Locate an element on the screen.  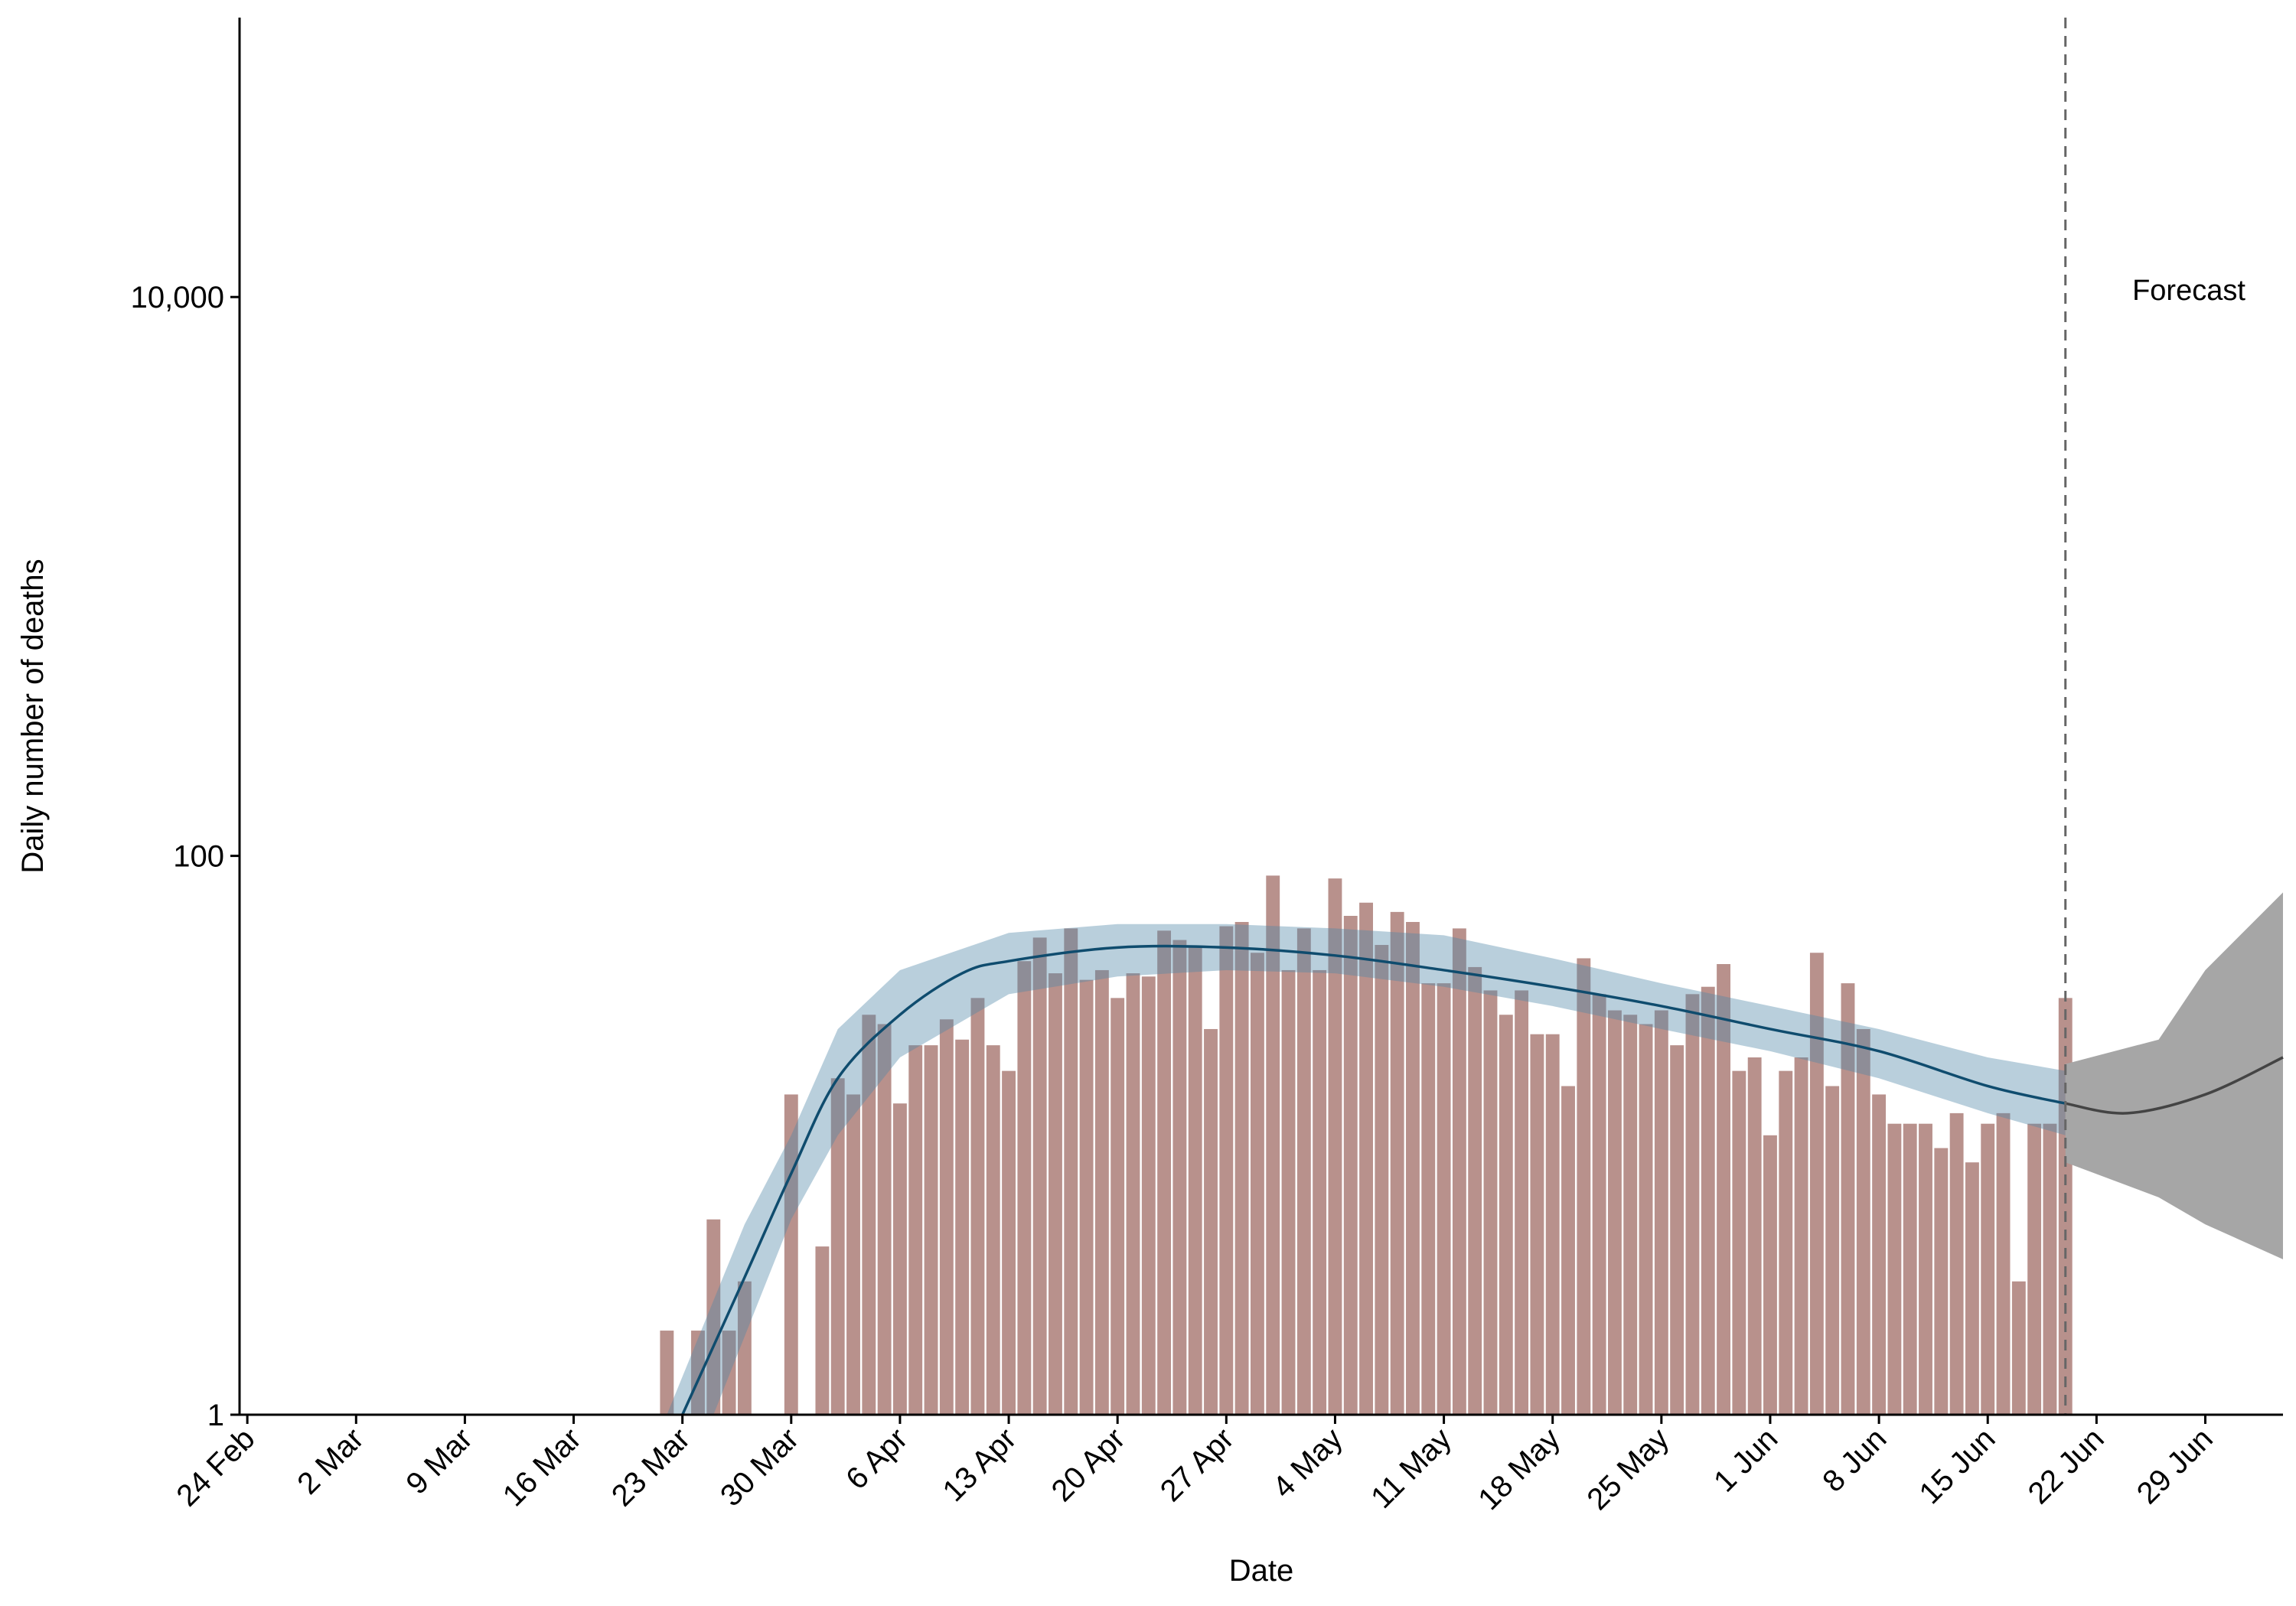
x-tick-label: 1 Jun is located at coordinates (1745, 1460).